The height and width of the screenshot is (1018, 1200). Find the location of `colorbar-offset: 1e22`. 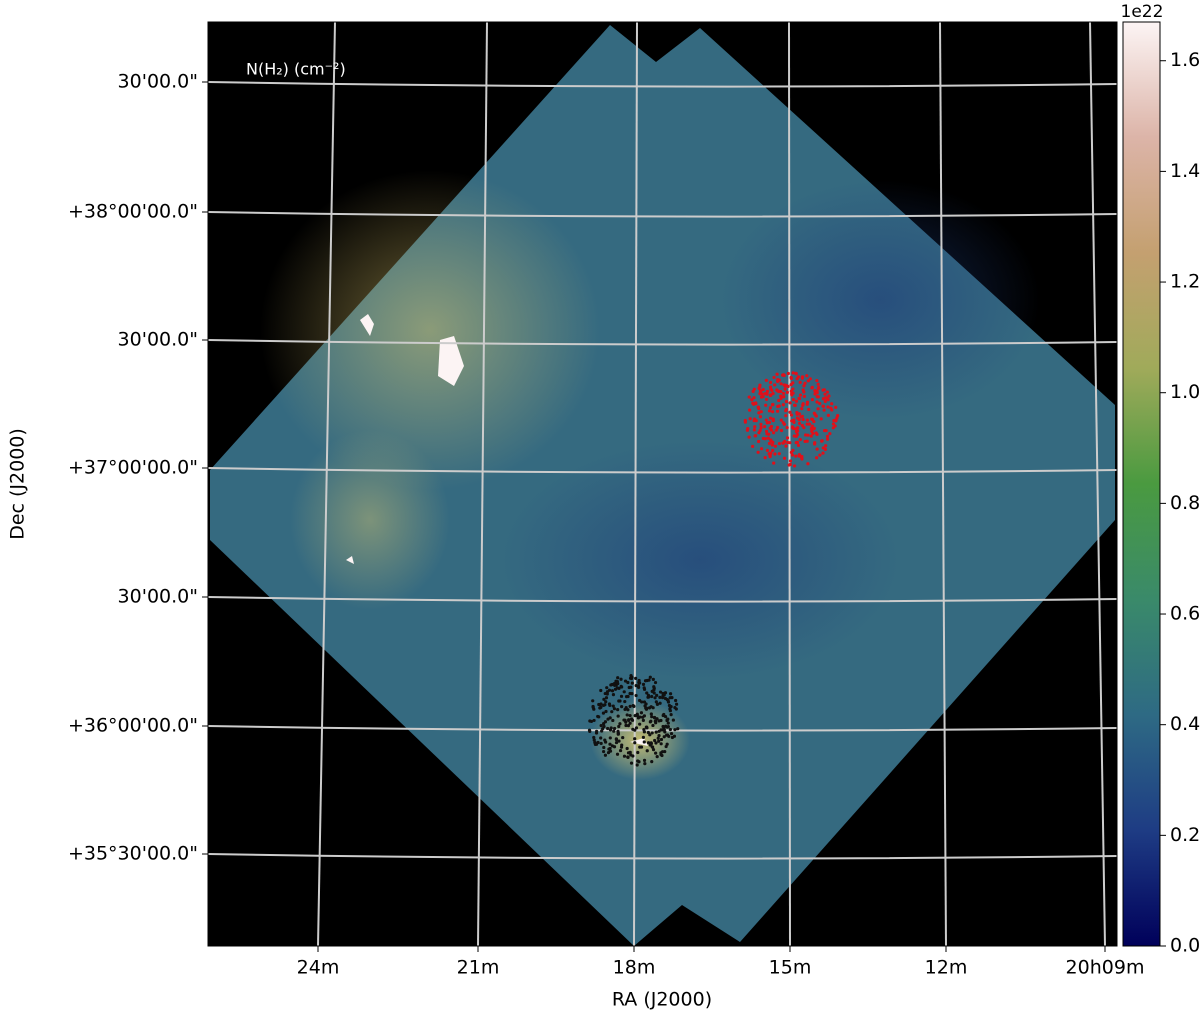

colorbar-offset: 1e22 is located at coordinates (1142, 12).